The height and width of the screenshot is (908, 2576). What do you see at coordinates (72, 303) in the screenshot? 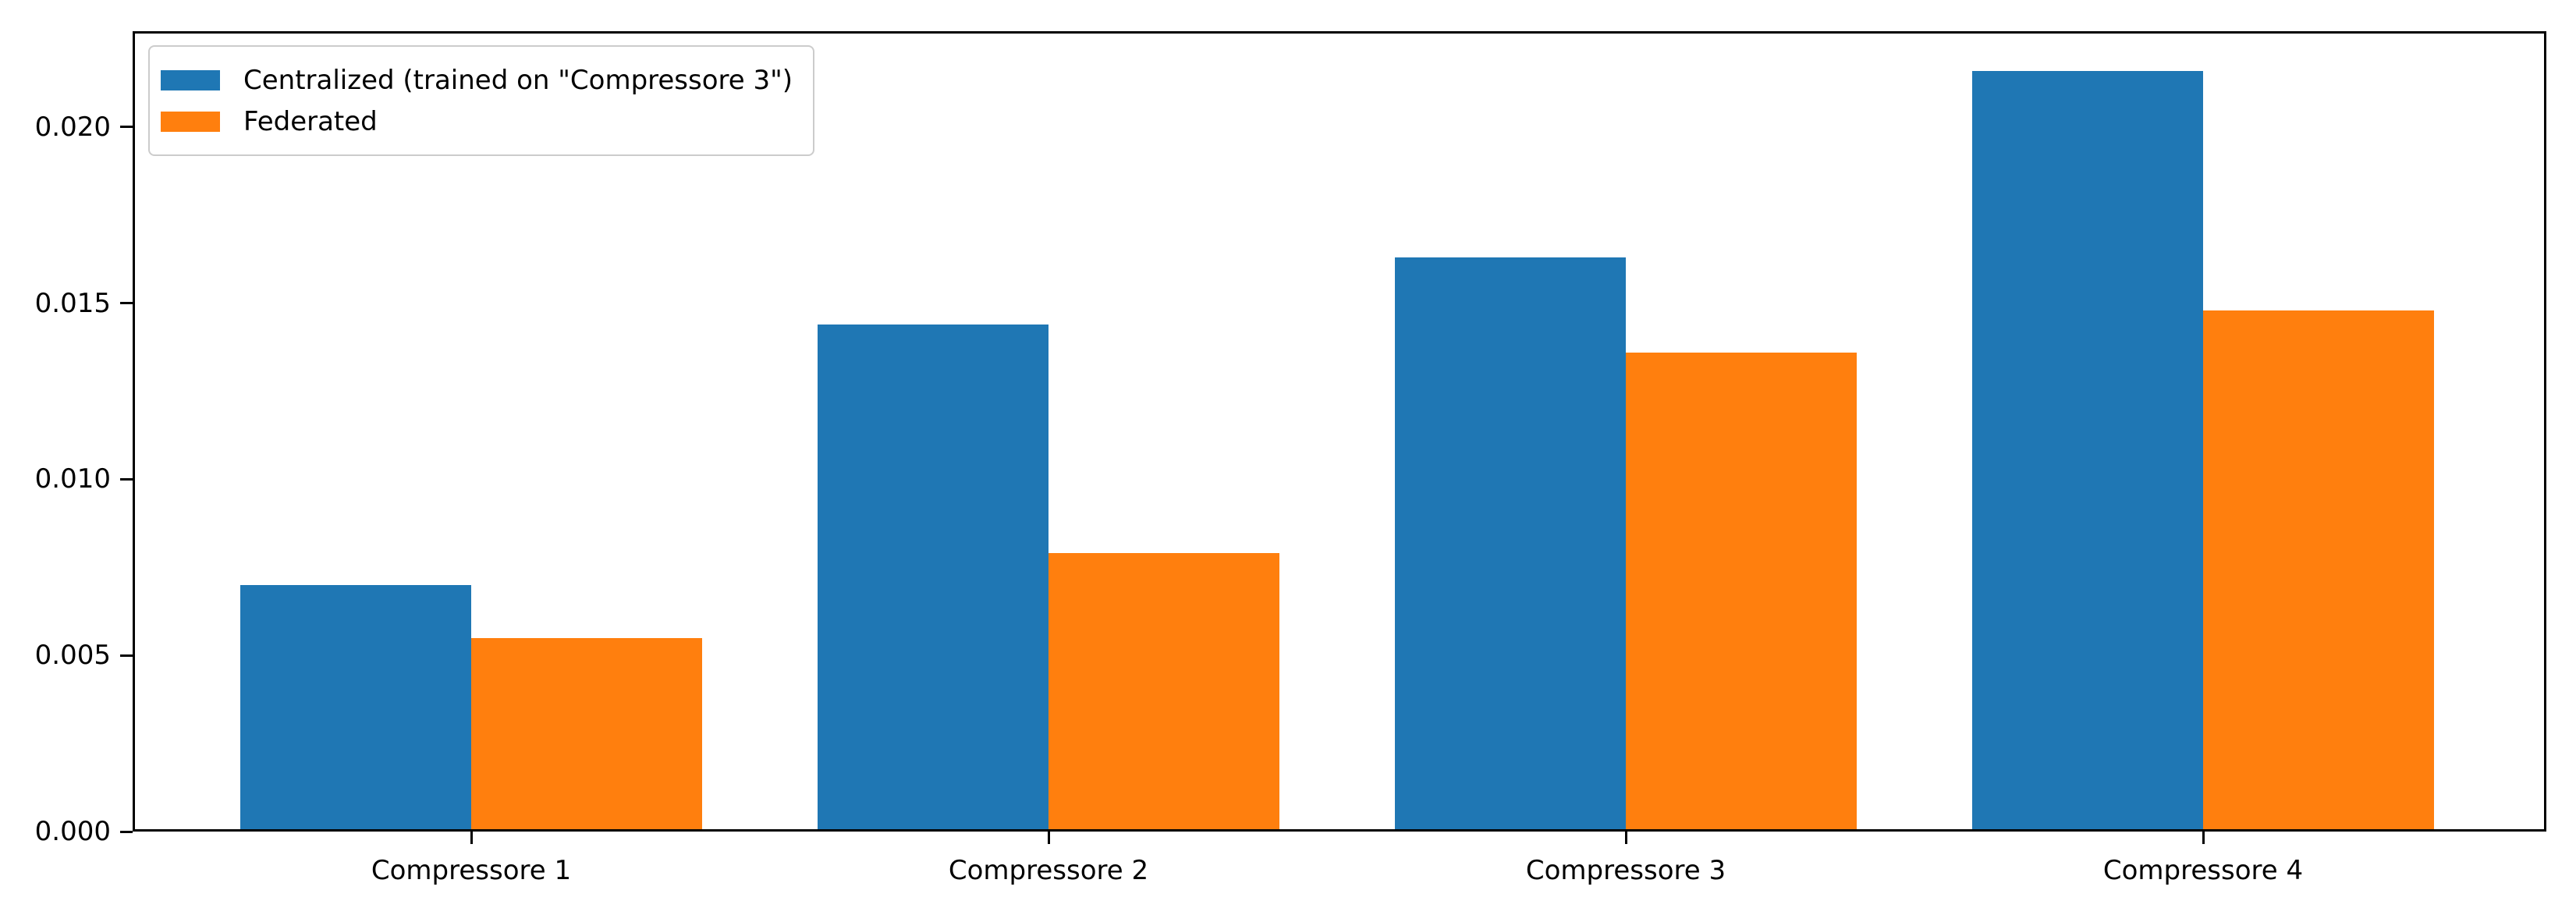
I see `y-axis-tick-label: 0.015` at bounding box center [72, 303].